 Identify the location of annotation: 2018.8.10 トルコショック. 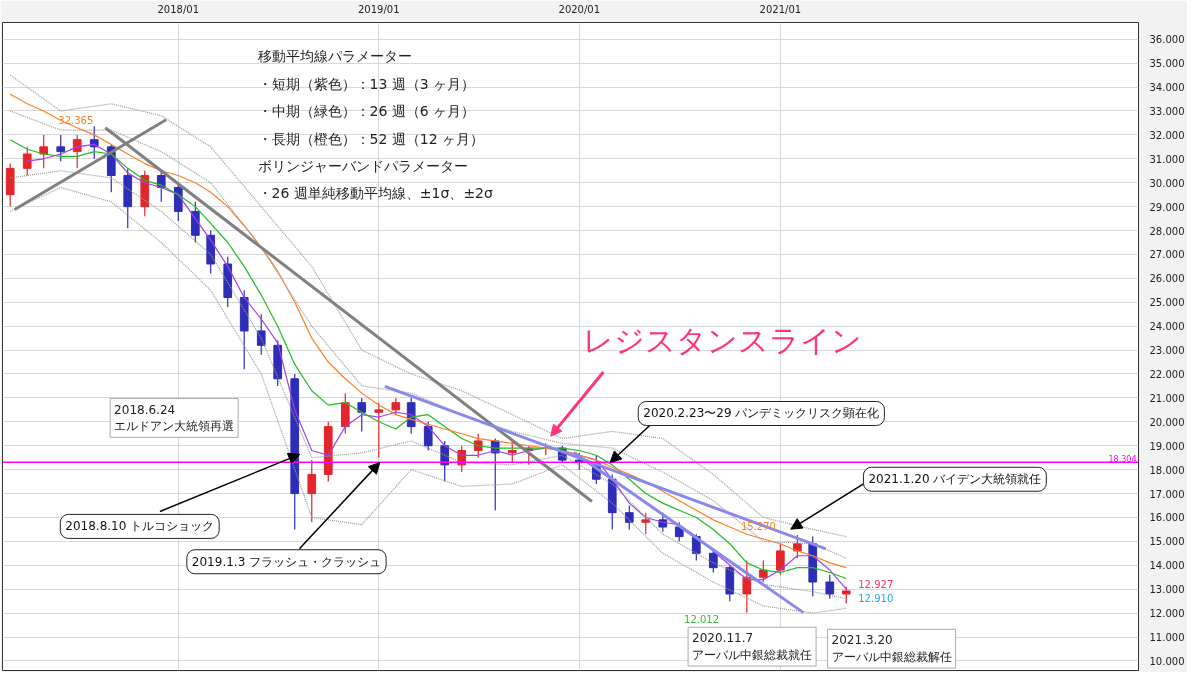
(140, 526).